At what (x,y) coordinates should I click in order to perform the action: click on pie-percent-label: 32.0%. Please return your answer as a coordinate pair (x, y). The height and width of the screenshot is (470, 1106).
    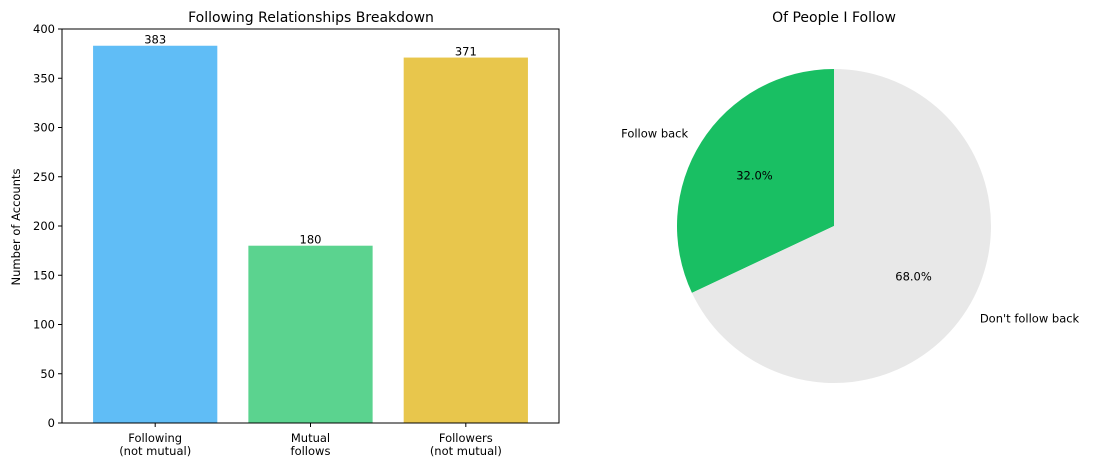
    Looking at the image, I should click on (754, 176).